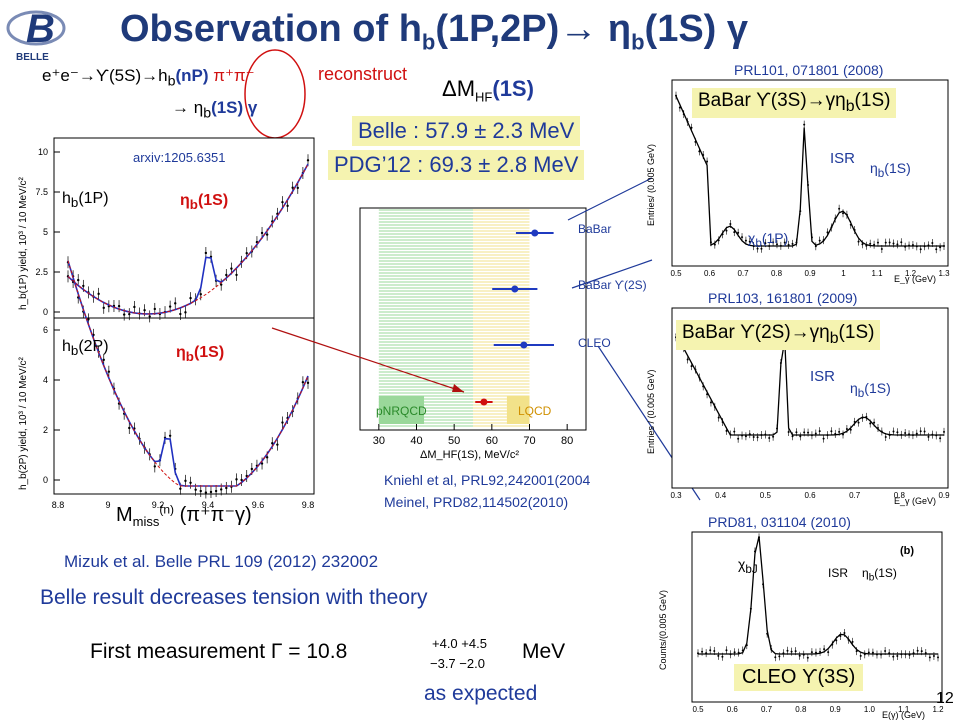 The height and width of the screenshot is (720, 960). I want to click on first-measurement: First measurement Γ = 10.8, so click(219, 651).